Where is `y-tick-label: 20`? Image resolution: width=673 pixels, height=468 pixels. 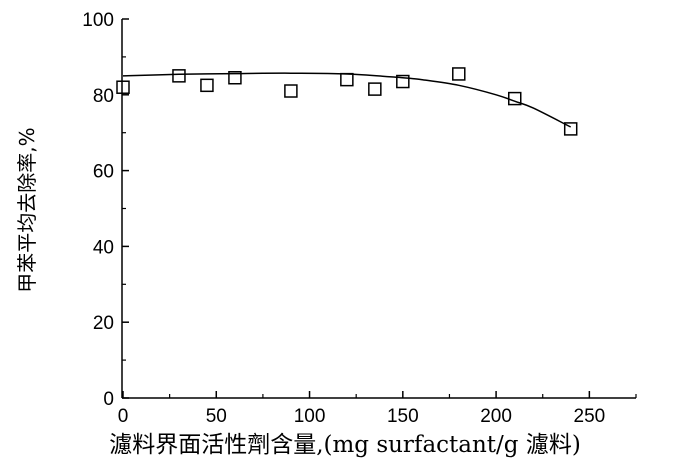
y-tick-label: 20 is located at coordinates (103, 323).